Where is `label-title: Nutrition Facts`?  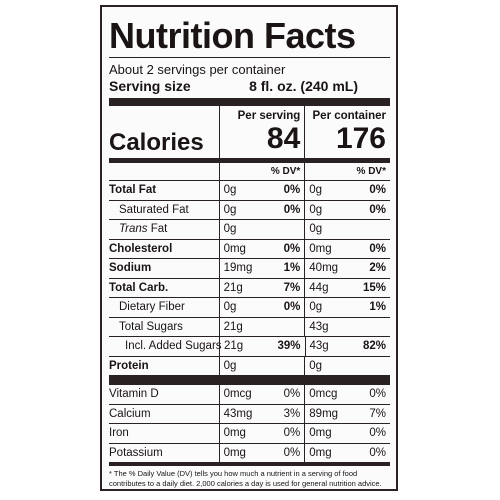
label-title: Nutrition Facts is located at coordinates (232, 35).